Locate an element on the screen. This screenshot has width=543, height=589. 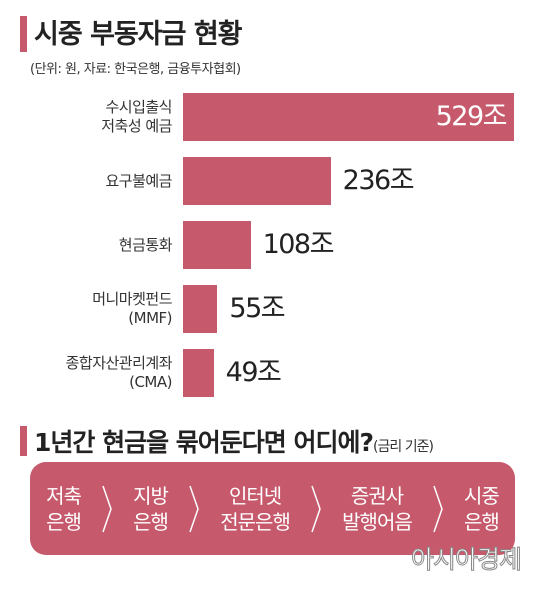
value-label: 55조 is located at coordinates (257, 308).